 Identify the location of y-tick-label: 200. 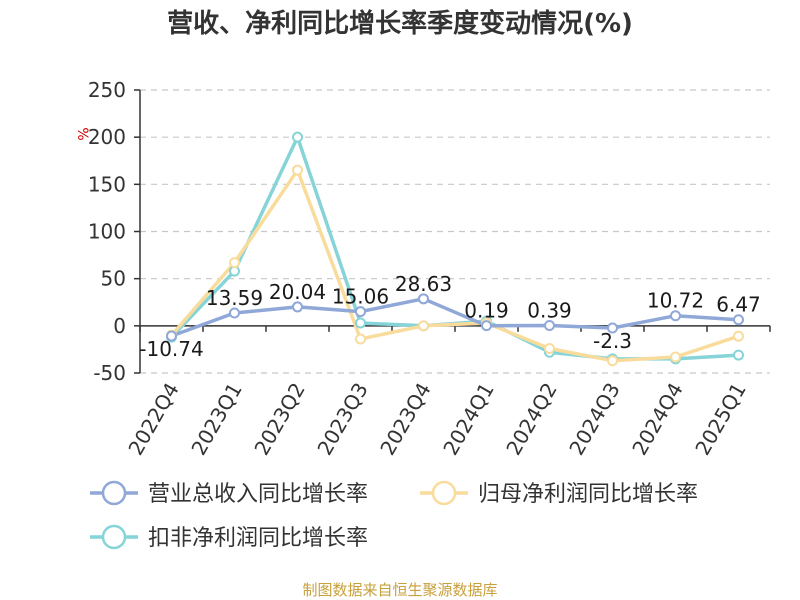
(107, 137).